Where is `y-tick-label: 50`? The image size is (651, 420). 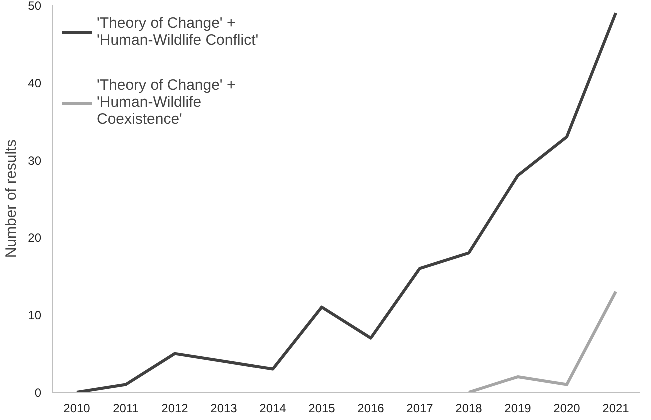
y-tick-label: 50 is located at coordinates (35, 6).